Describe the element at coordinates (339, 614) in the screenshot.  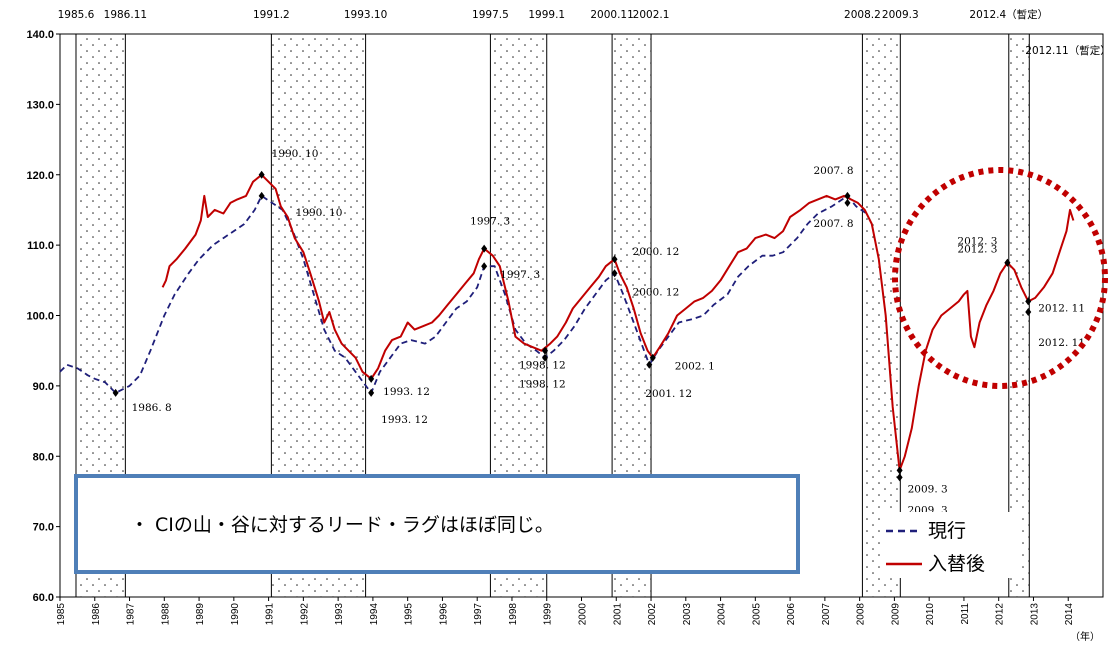
I see `x-tick-label: 1993` at that location.